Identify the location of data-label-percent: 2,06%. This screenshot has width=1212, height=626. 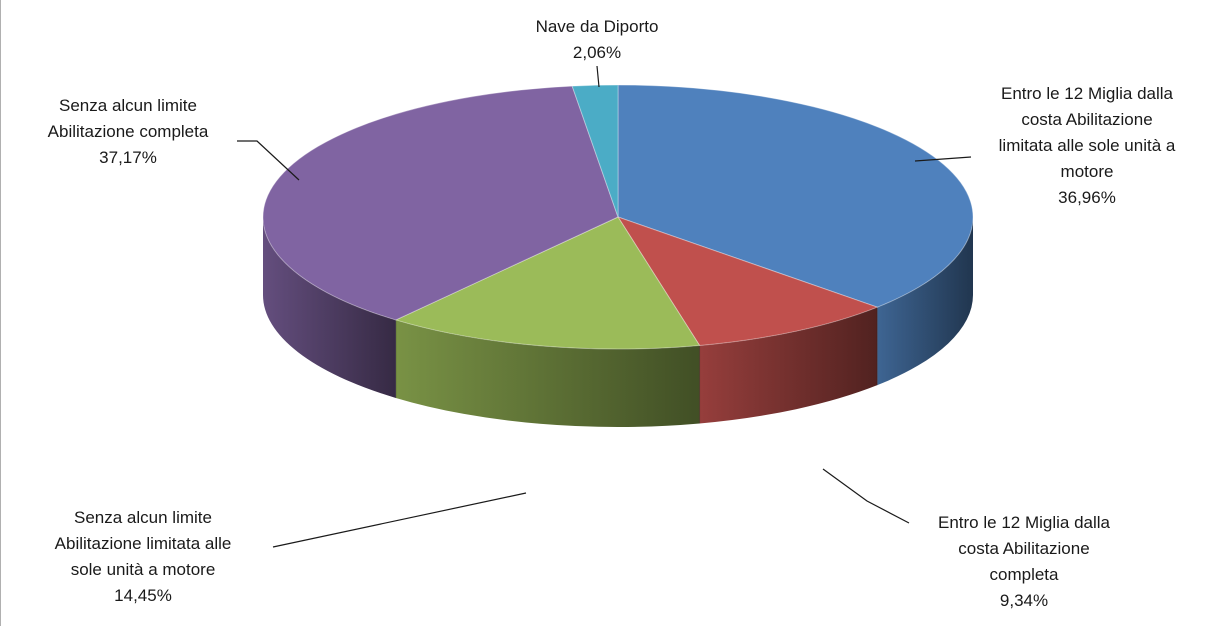
(597, 52).